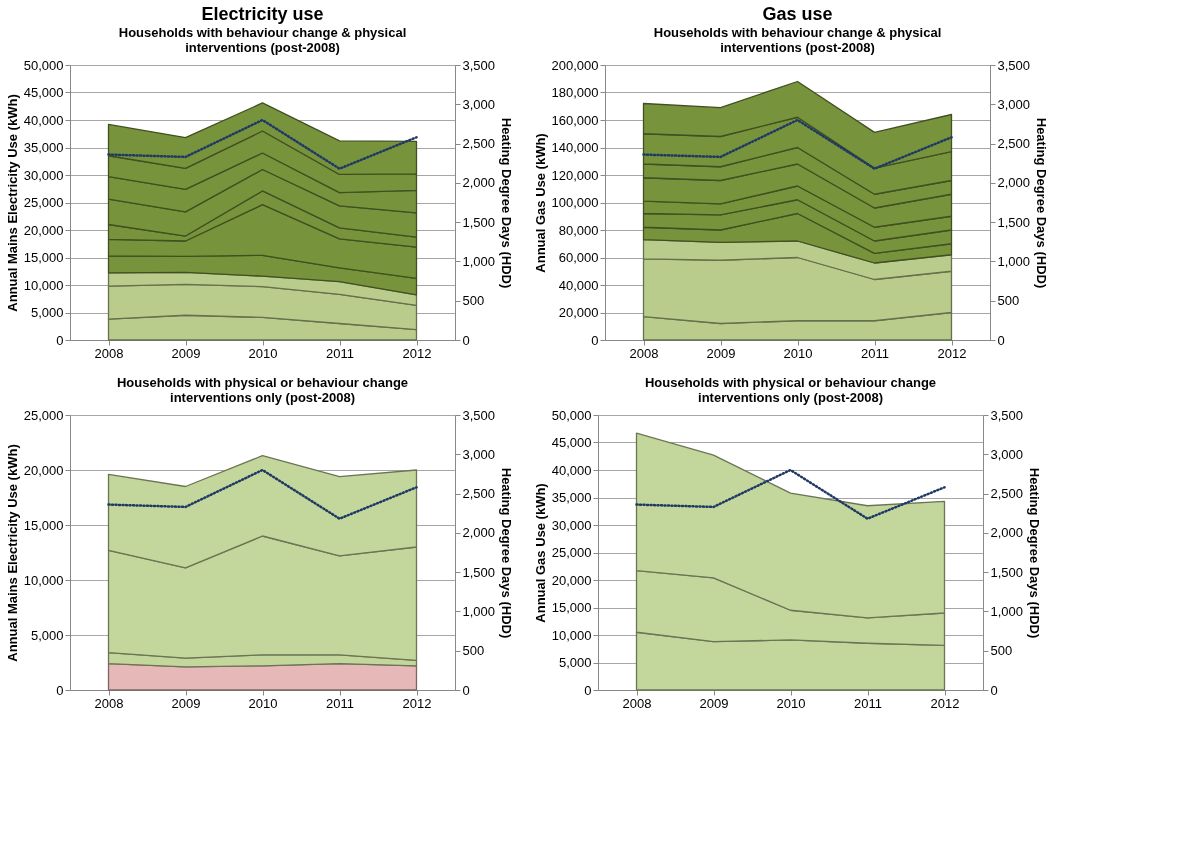  I want to click on chart-title: Households with physical or behaviour change interventions only (post-2008), so click(262, 390).